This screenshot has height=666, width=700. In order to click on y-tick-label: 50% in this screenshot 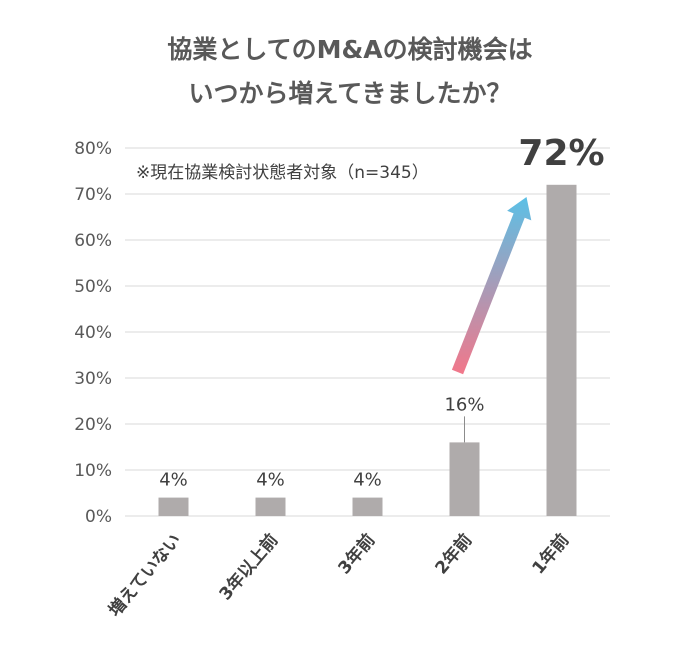, I will do `click(93, 287)`.